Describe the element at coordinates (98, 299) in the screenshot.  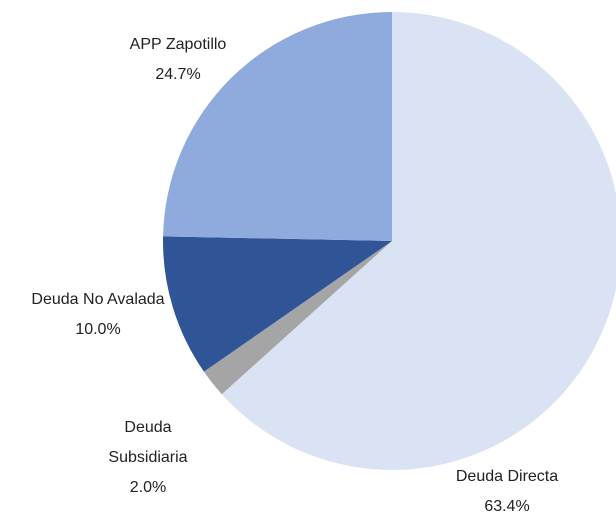
I see `category-label: Deuda No Avalada` at that location.